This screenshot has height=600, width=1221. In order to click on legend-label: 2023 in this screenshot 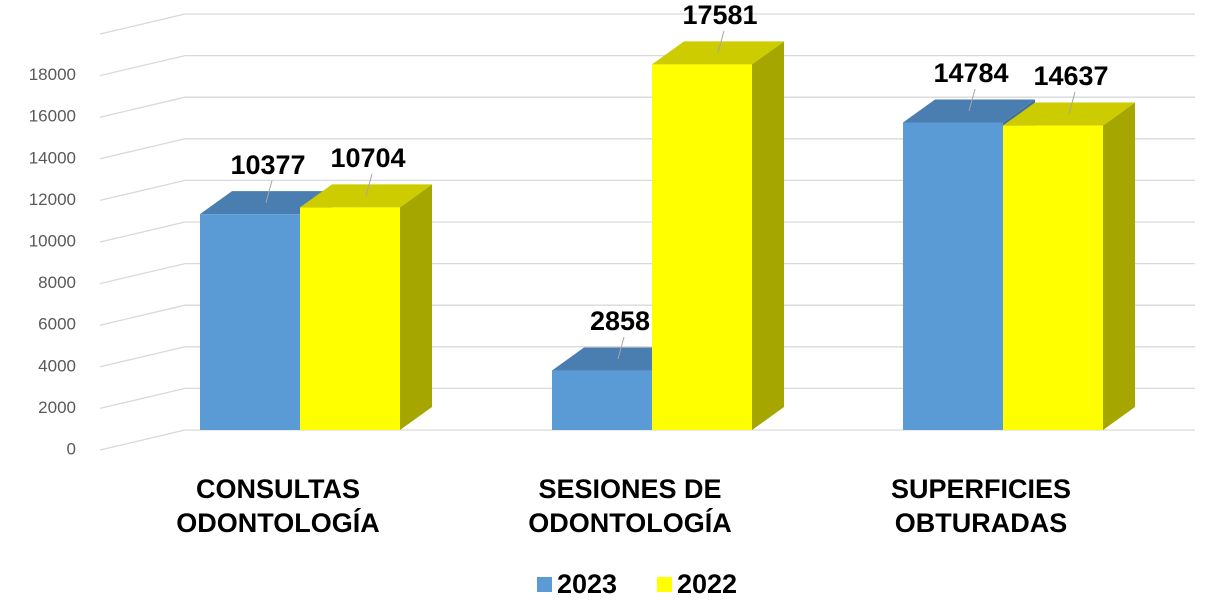, I will do `click(587, 584)`.